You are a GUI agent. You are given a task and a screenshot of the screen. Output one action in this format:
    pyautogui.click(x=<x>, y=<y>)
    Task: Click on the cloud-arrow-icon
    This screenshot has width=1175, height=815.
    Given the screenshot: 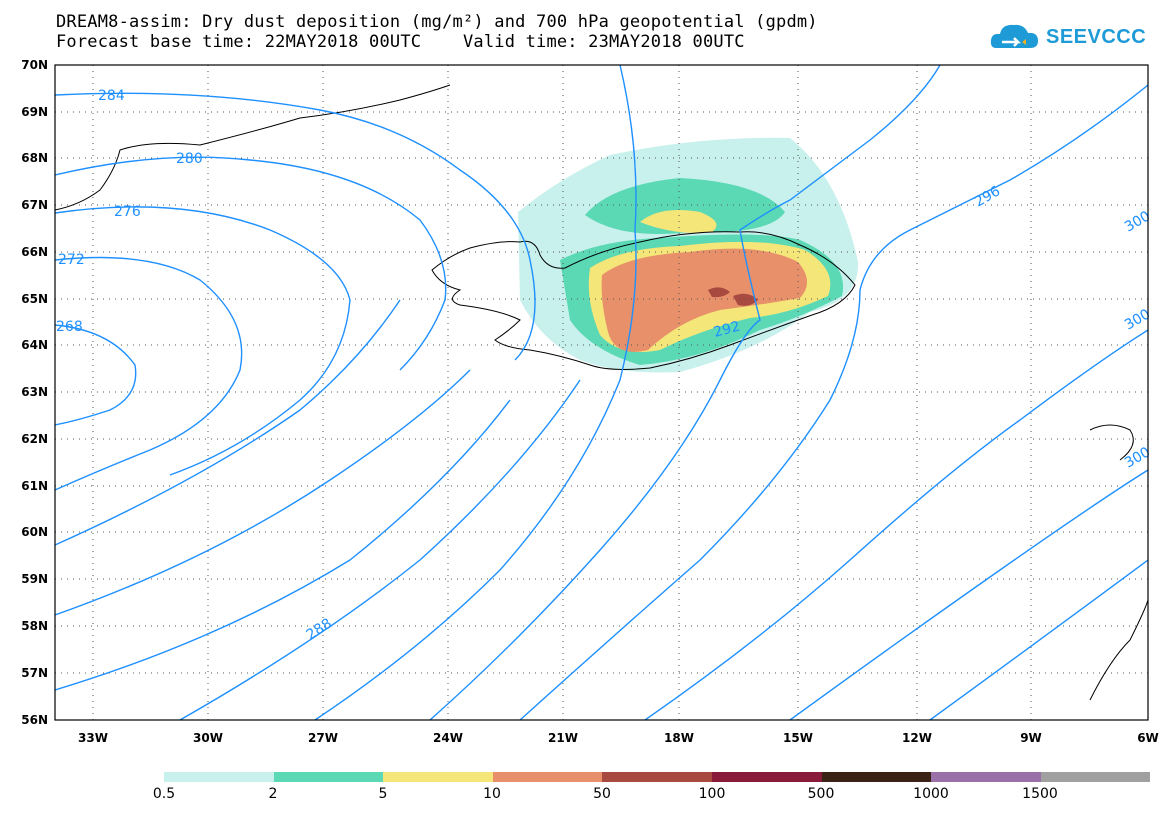 What is the action you would take?
    pyautogui.click(x=1014, y=36)
    